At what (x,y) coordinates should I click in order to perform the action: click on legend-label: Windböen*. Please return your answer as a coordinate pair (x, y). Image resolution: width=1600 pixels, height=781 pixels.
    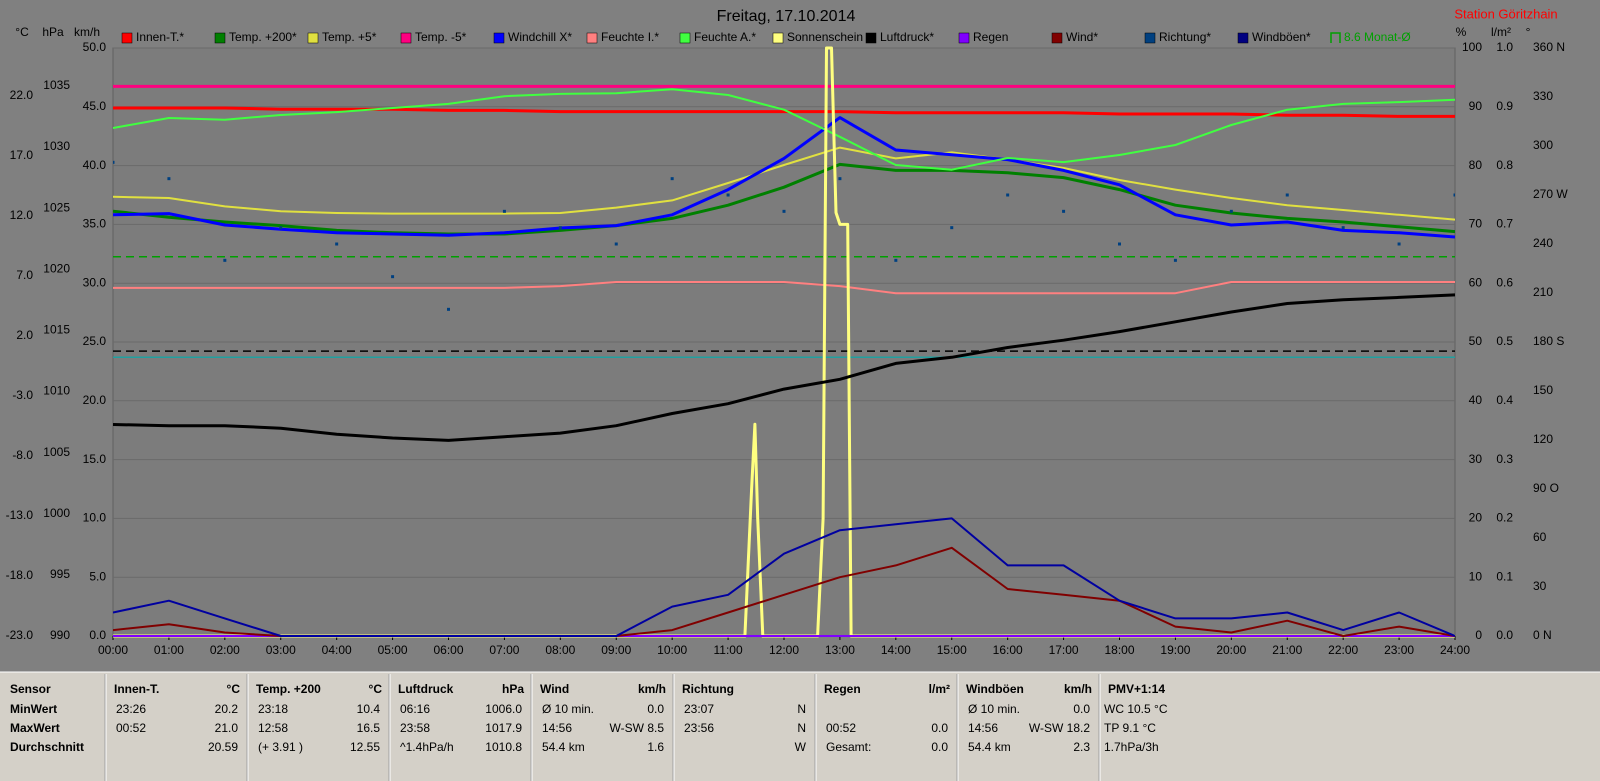
    Looking at the image, I should click on (1281, 37).